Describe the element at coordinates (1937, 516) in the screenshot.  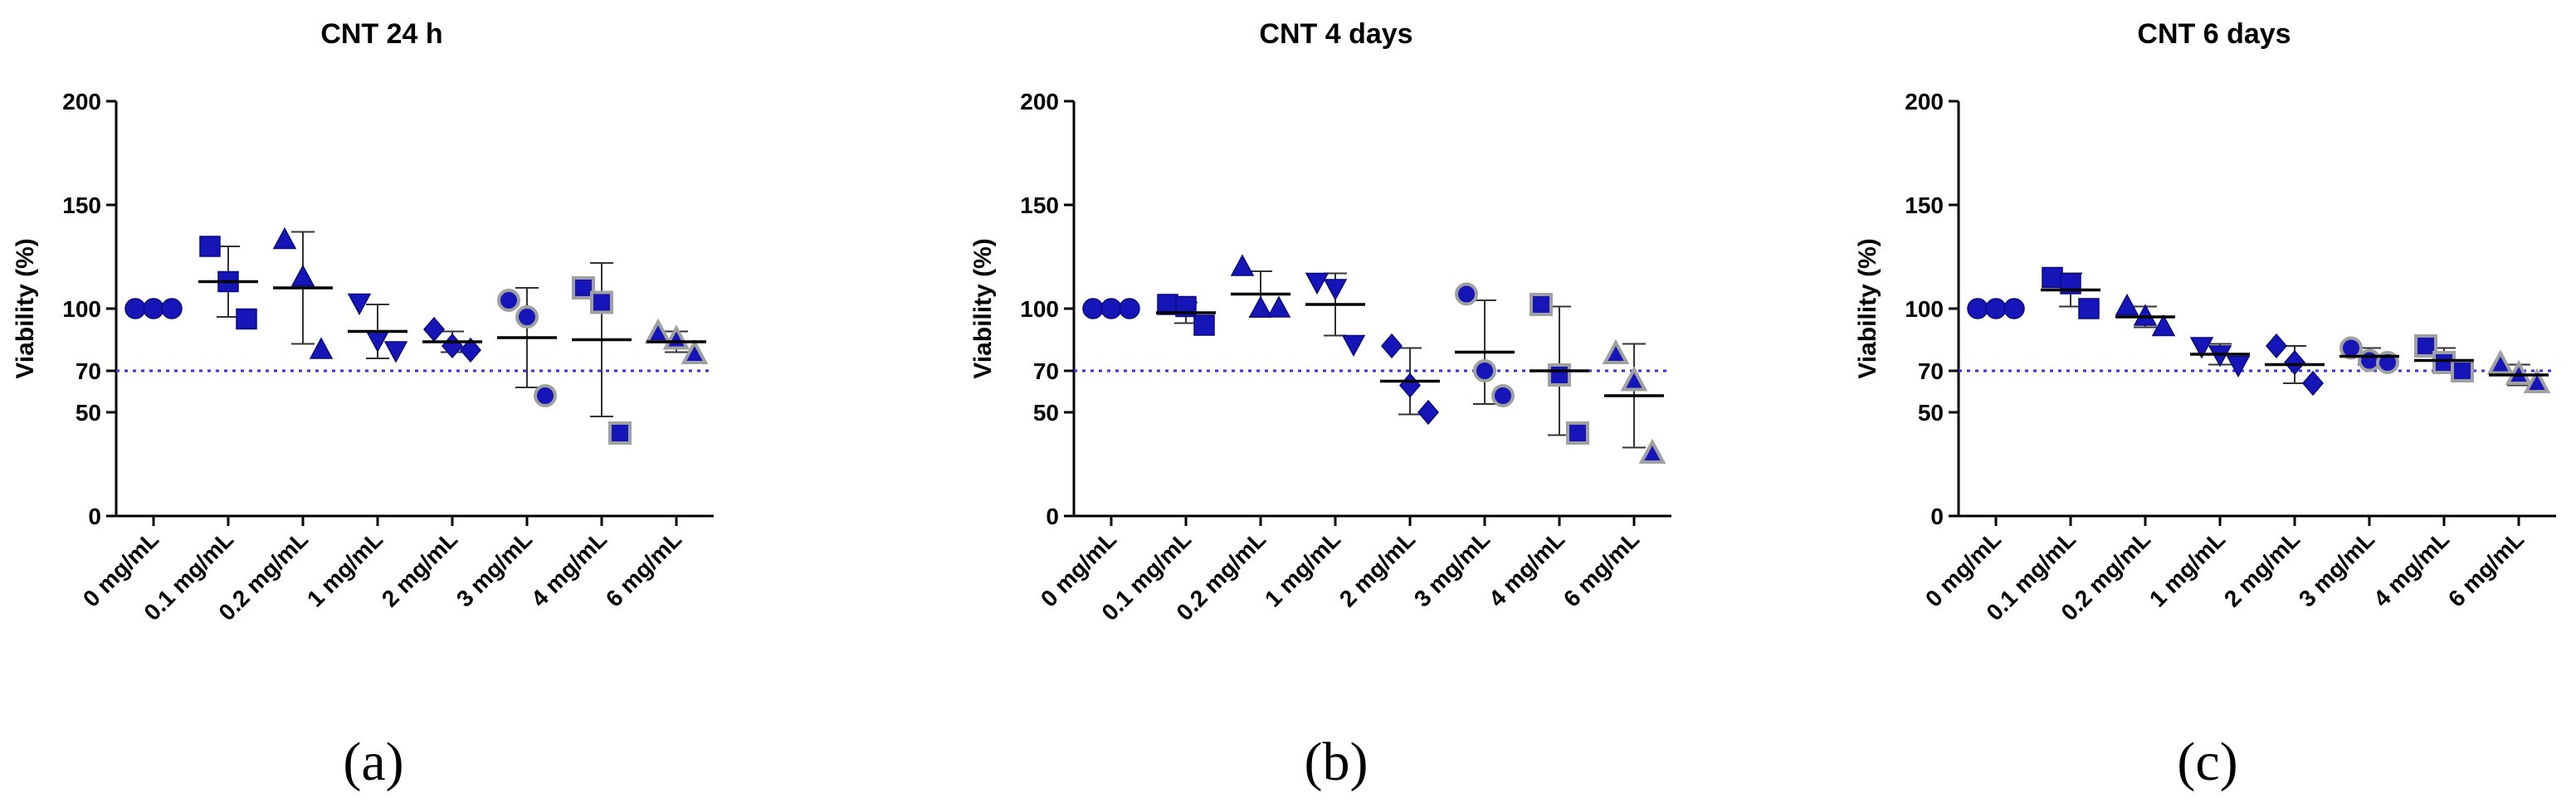
I see `y-tick-label: 0` at that location.